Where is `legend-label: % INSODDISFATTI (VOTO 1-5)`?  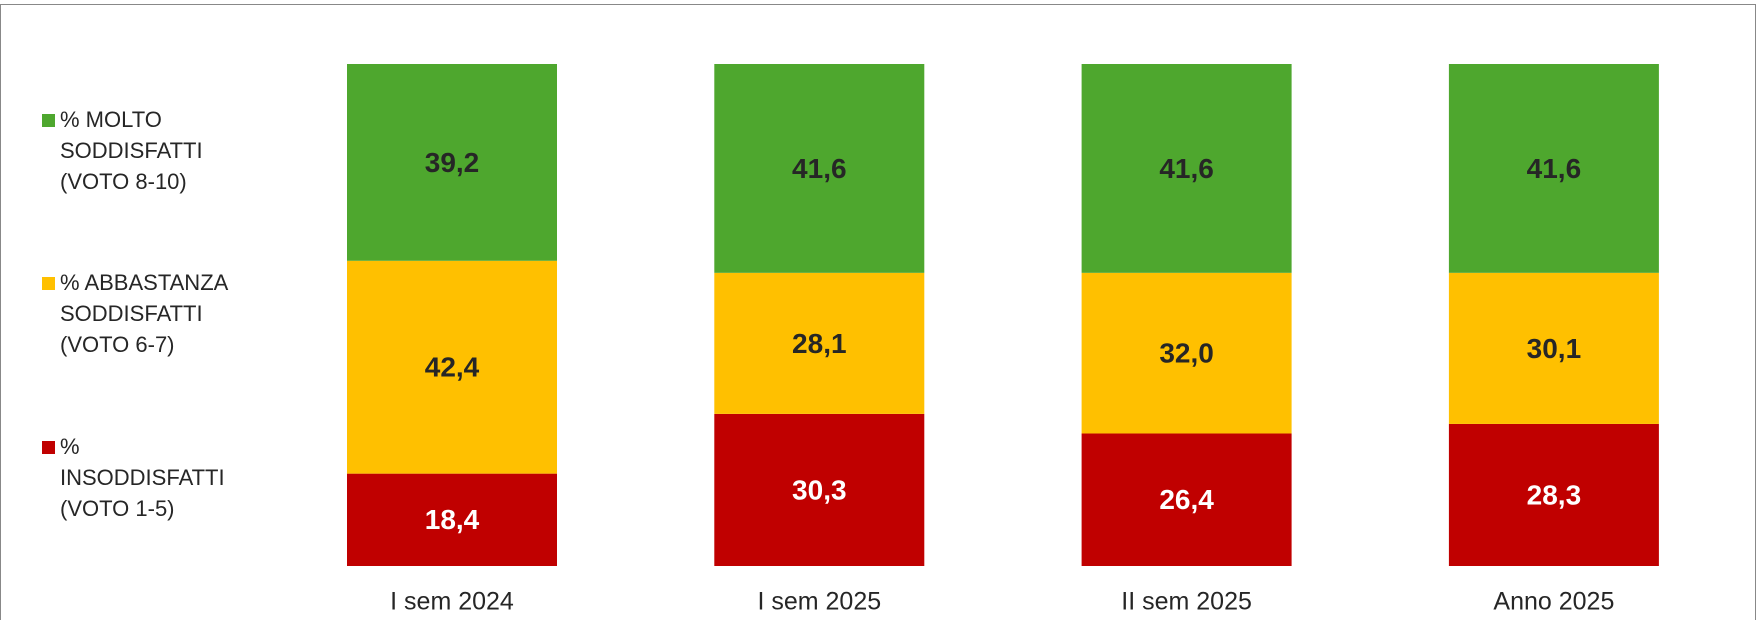
legend-label: % INSODDISFATTI (VOTO 1-5) is located at coordinates (142, 477).